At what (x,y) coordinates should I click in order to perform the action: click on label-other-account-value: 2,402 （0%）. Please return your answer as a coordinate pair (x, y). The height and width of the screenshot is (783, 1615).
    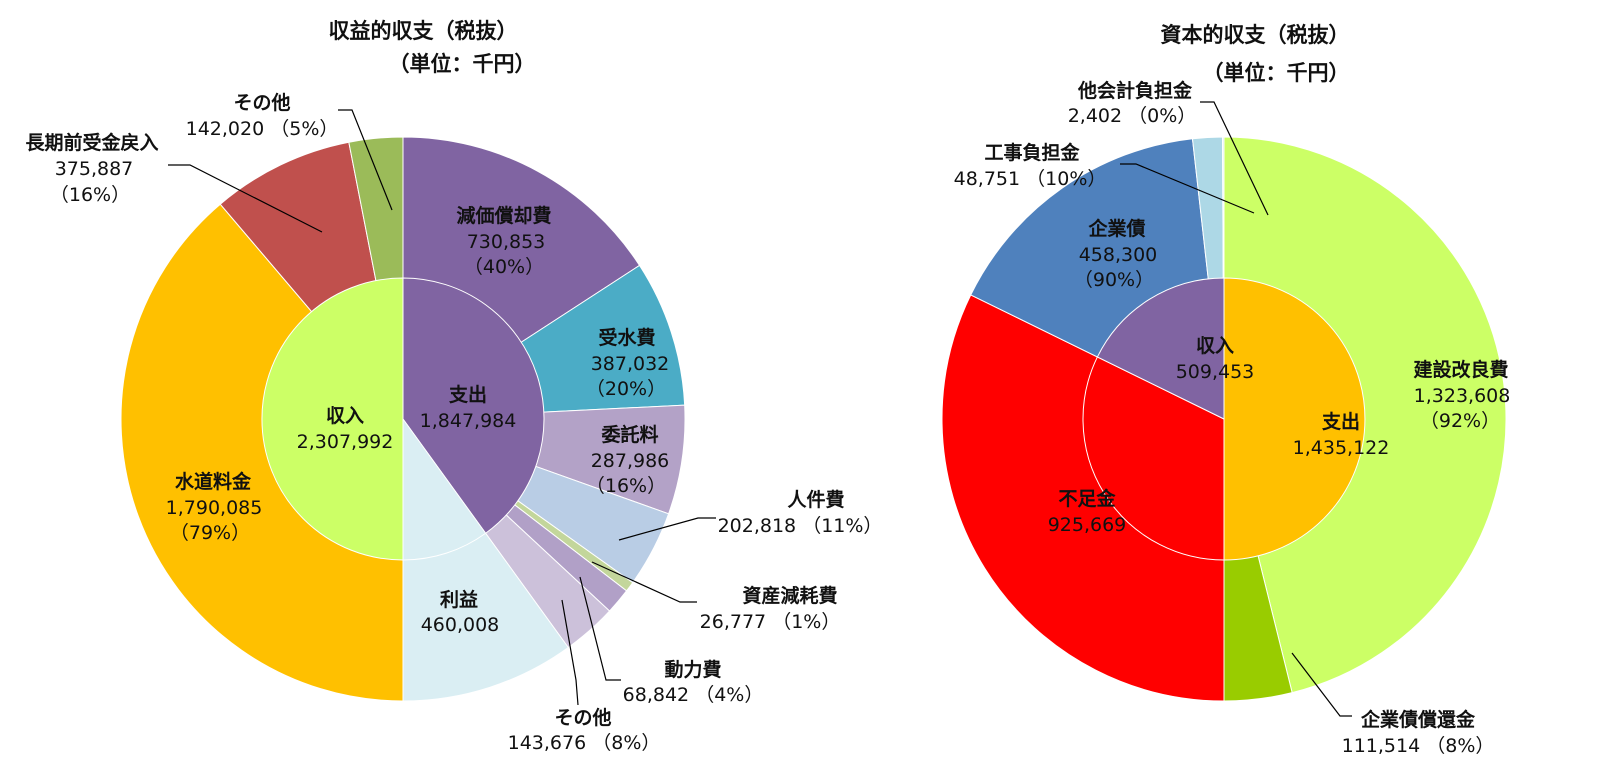
    Looking at the image, I should click on (1132, 116).